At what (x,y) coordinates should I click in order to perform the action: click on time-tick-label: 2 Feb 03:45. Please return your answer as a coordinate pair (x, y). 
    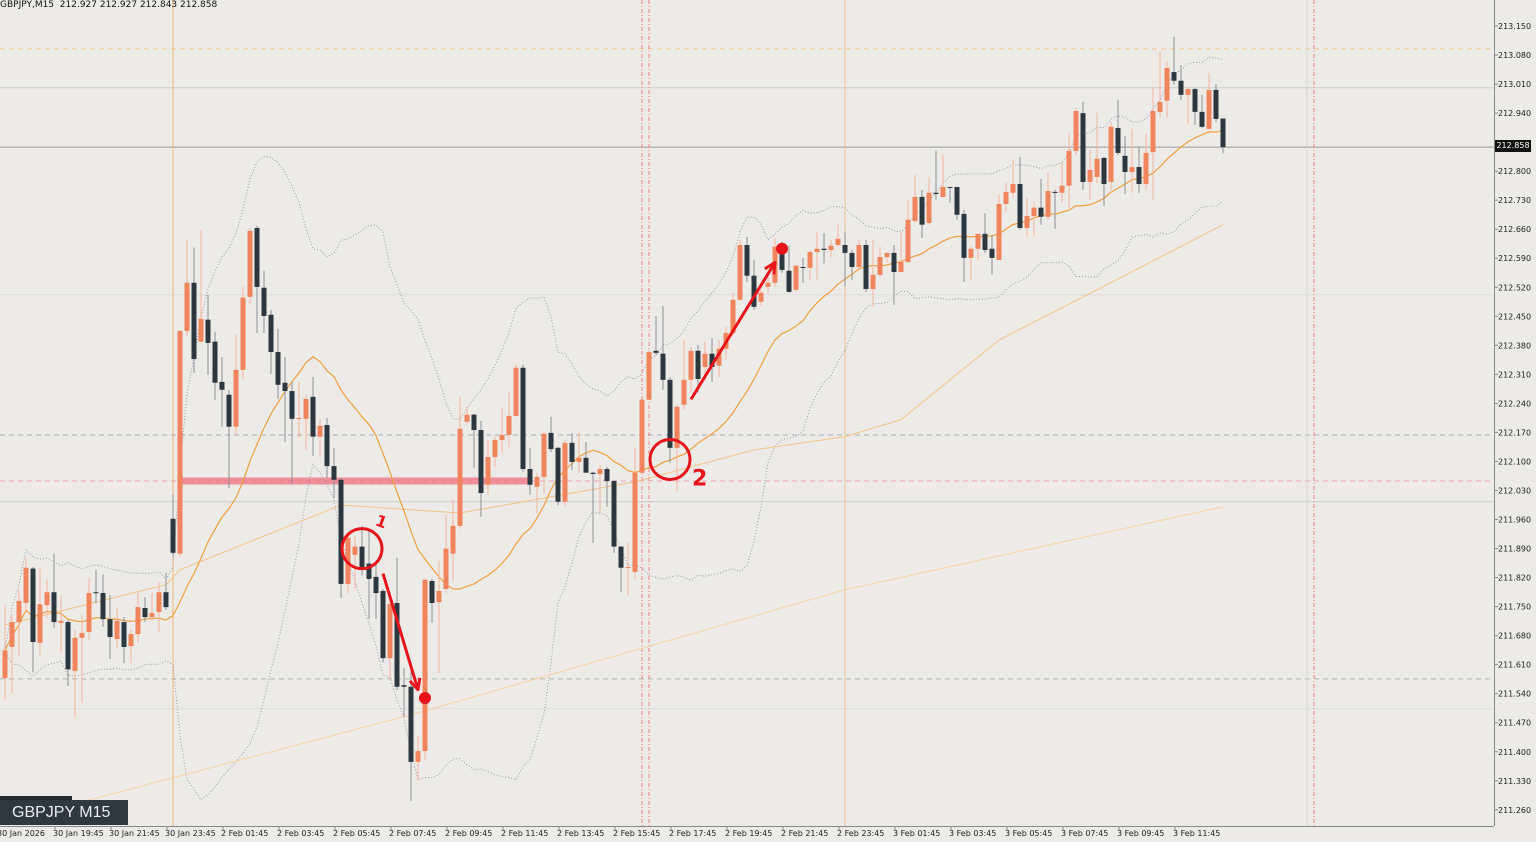
    Looking at the image, I should click on (300, 833).